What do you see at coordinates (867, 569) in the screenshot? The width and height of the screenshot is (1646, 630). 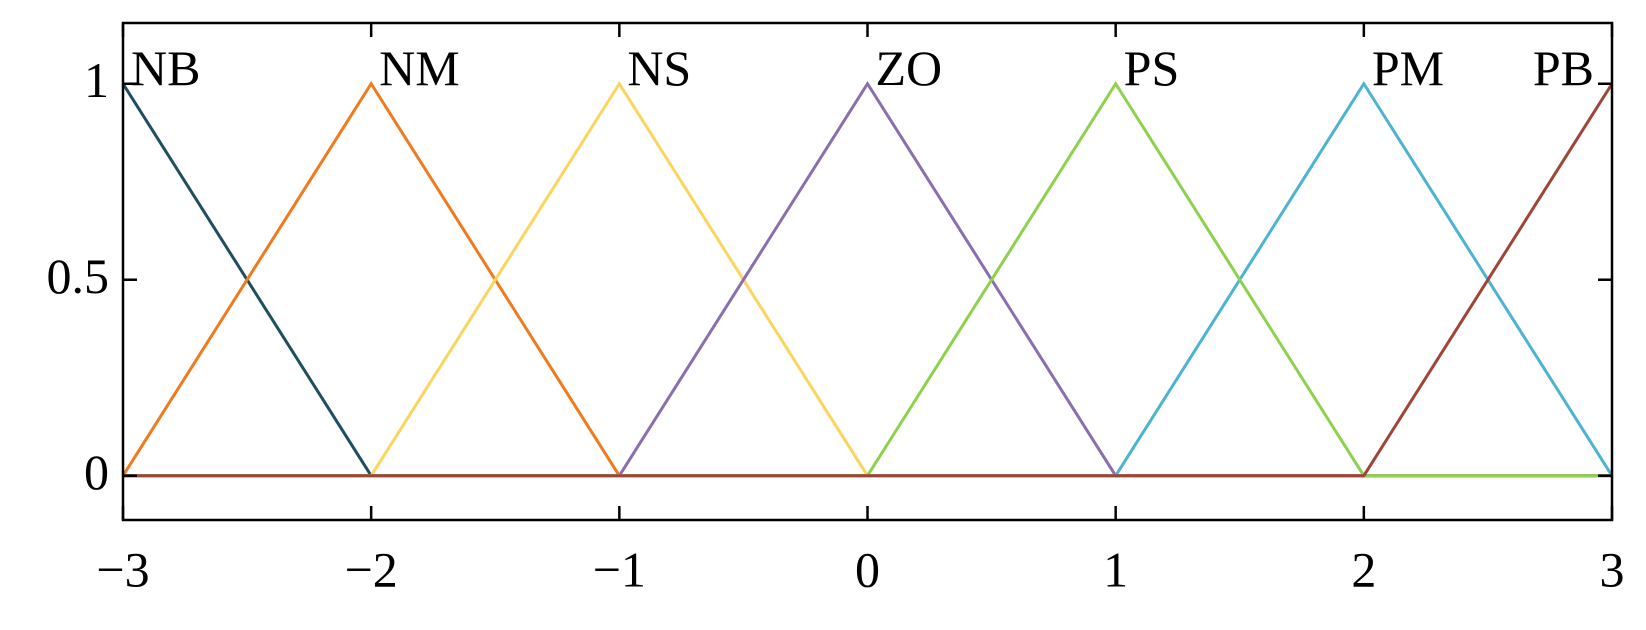 I see `x-tick-label: 0` at bounding box center [867, 569].